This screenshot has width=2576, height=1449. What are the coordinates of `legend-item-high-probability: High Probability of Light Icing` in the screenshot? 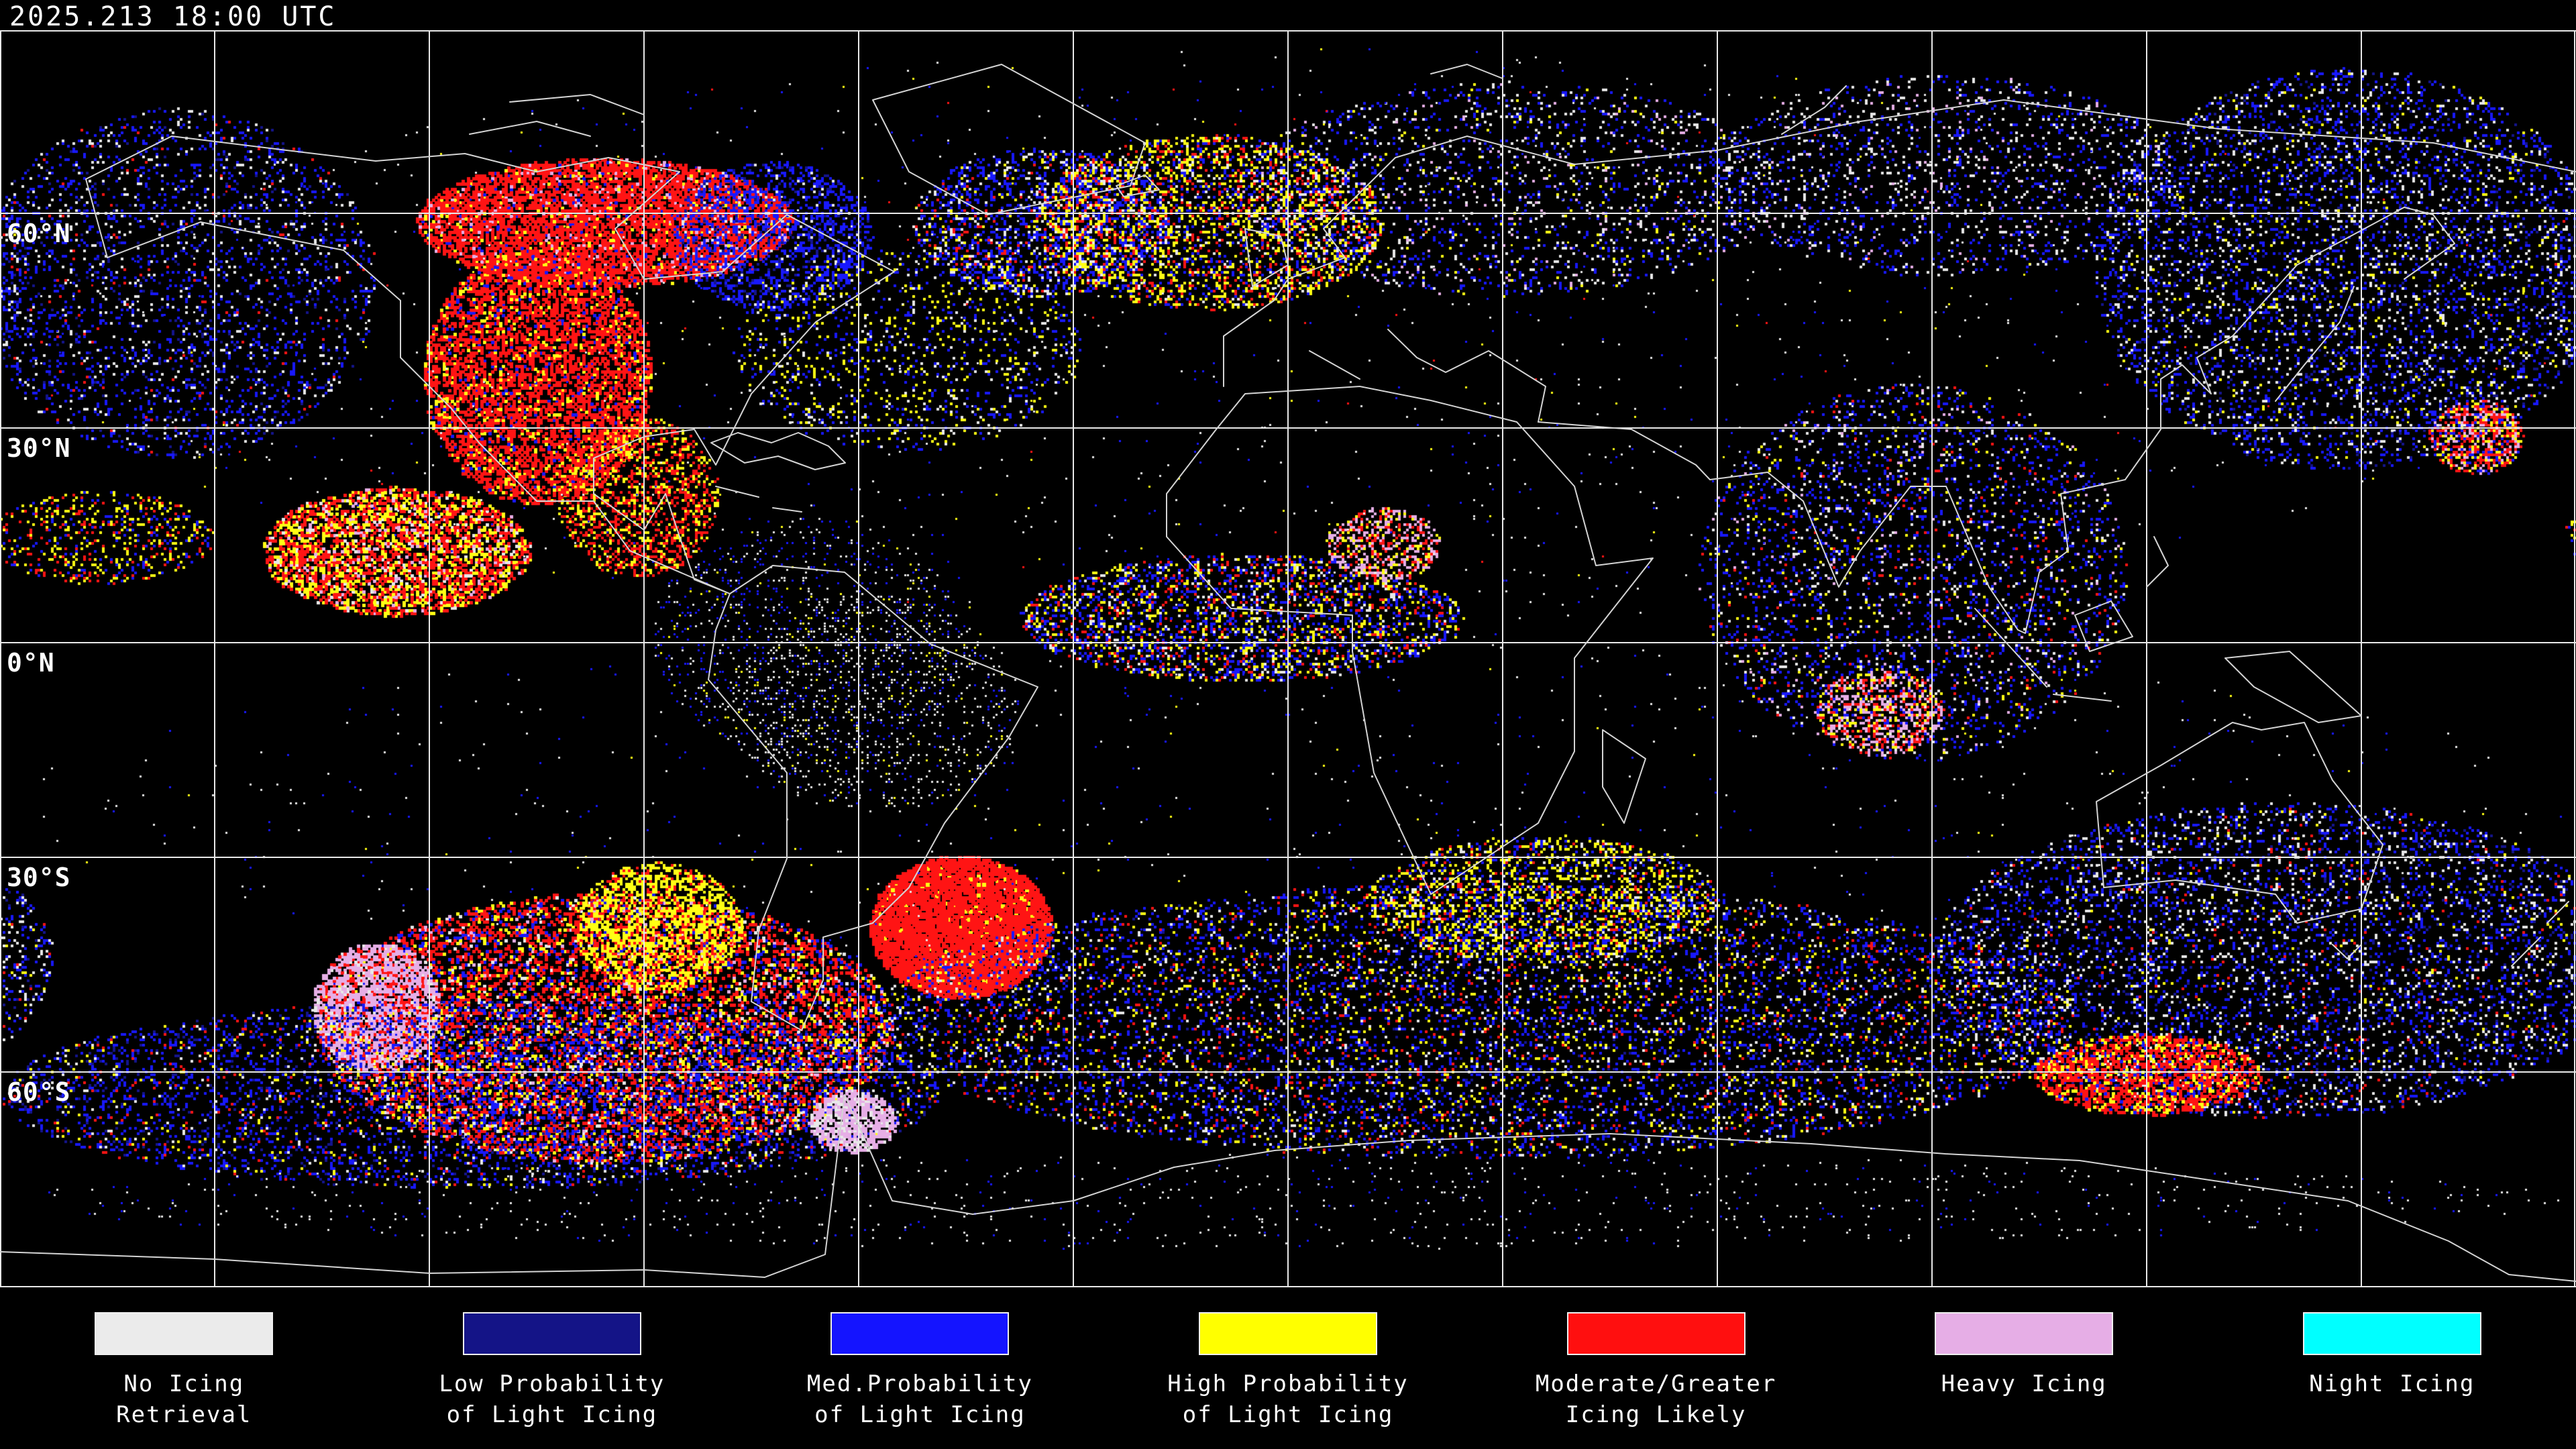 It's located at (1288, 1366).